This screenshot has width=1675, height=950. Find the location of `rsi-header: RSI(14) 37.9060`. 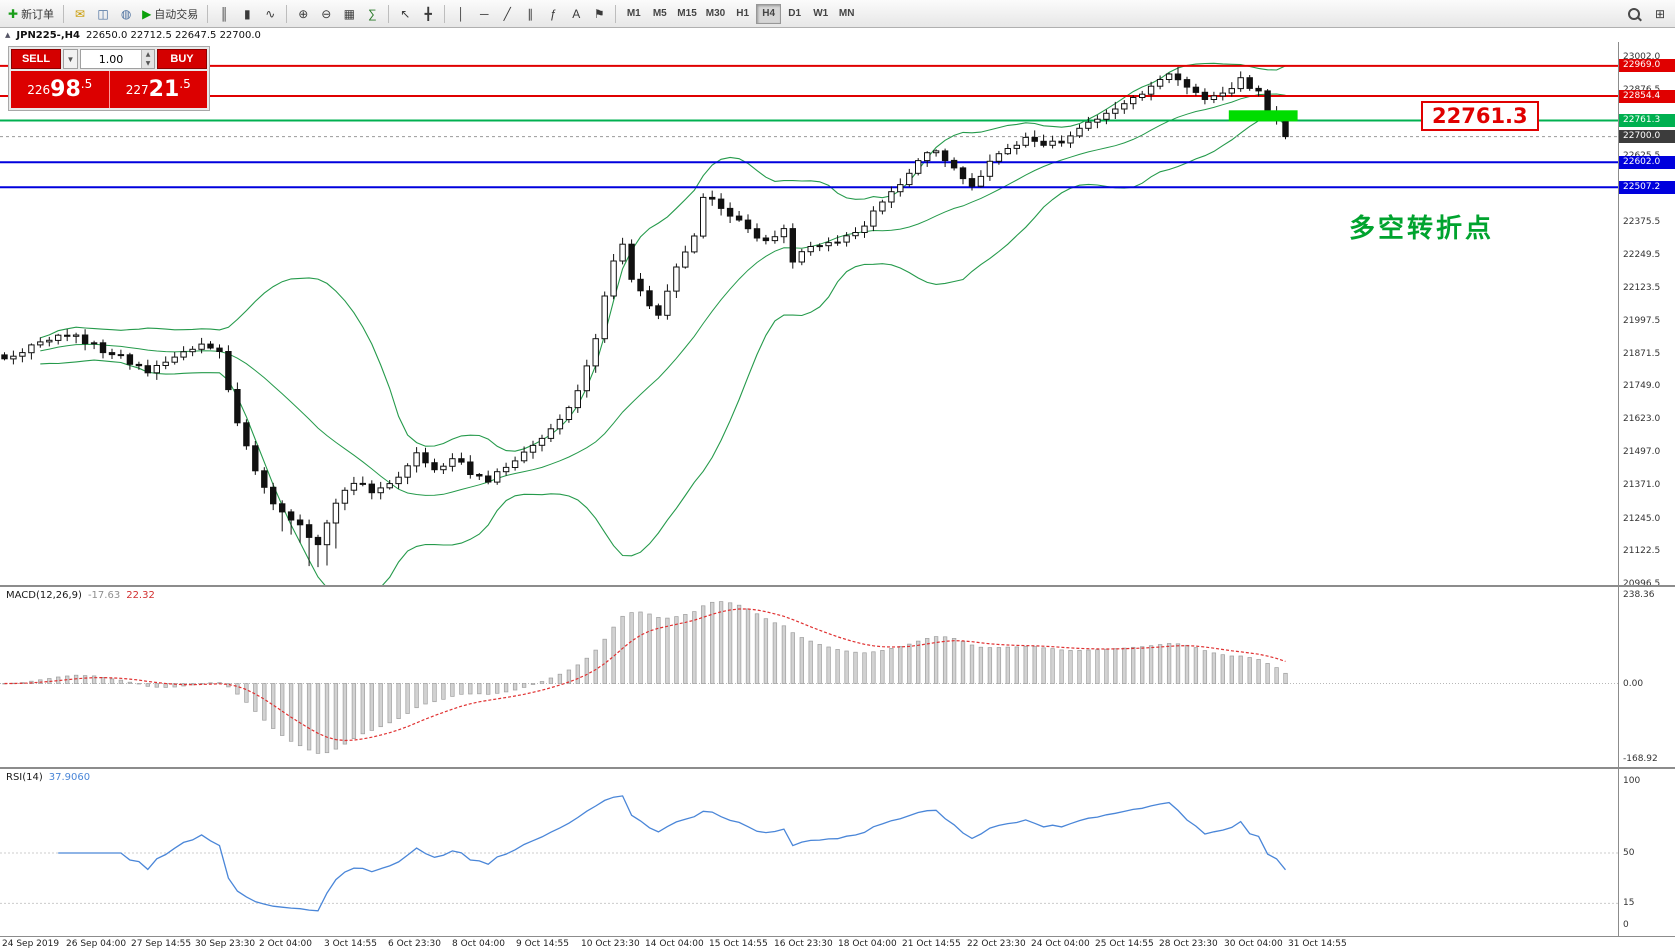

rsi-header: RSI(14) 37.9060 is located at coordinates (48, 777).